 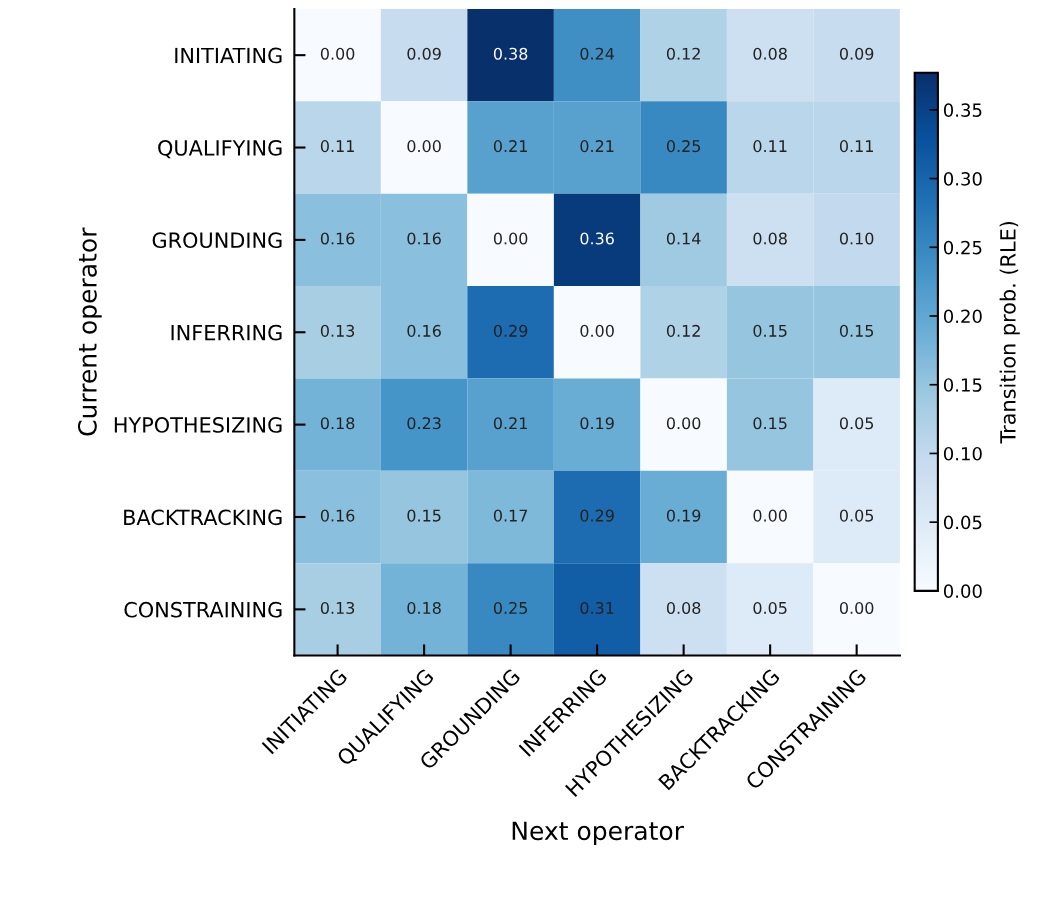 What do you see at coordinates (856, 238) in the screenshot?
I see `data-label: 0.10` at bounding box center [856, 238].